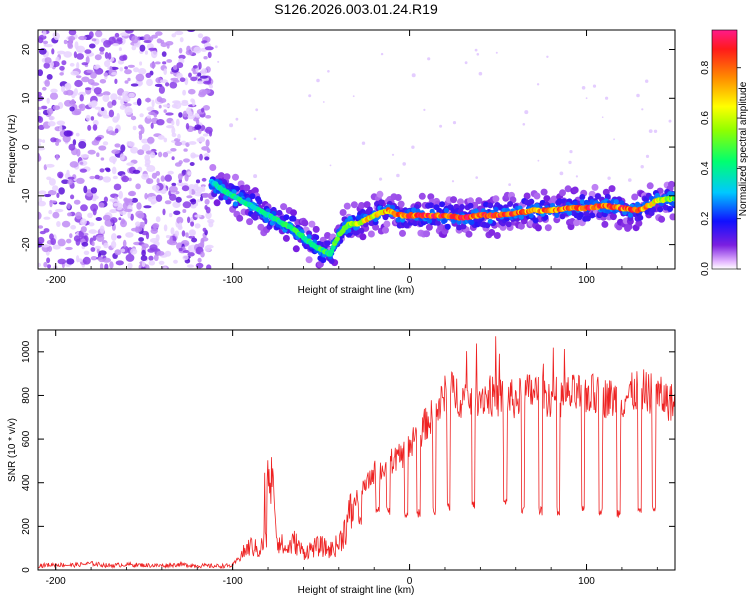 The width and height of the screenshot is (750, 600). Describe the element at coordinates (410, 280) in the screenshot. I see `x-tick-label: 0` at that location.